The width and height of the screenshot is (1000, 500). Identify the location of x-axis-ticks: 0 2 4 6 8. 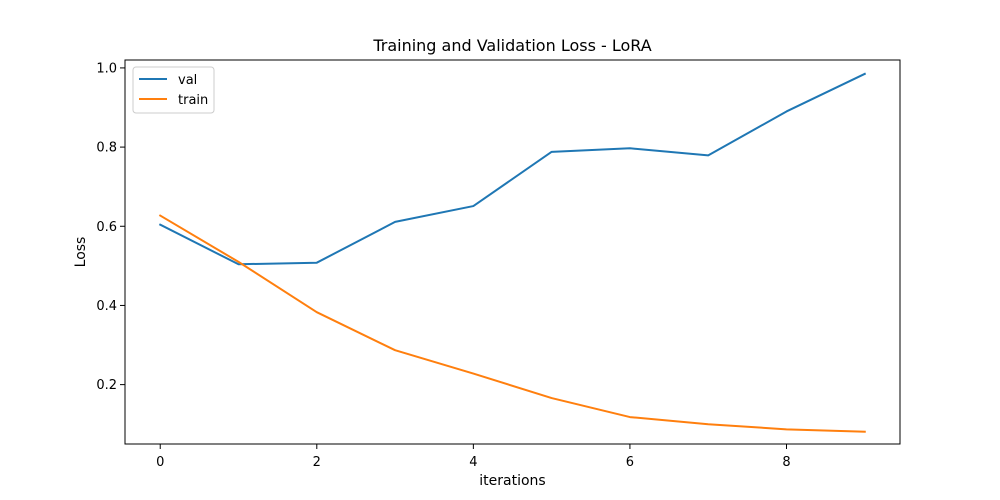
(473, 457).